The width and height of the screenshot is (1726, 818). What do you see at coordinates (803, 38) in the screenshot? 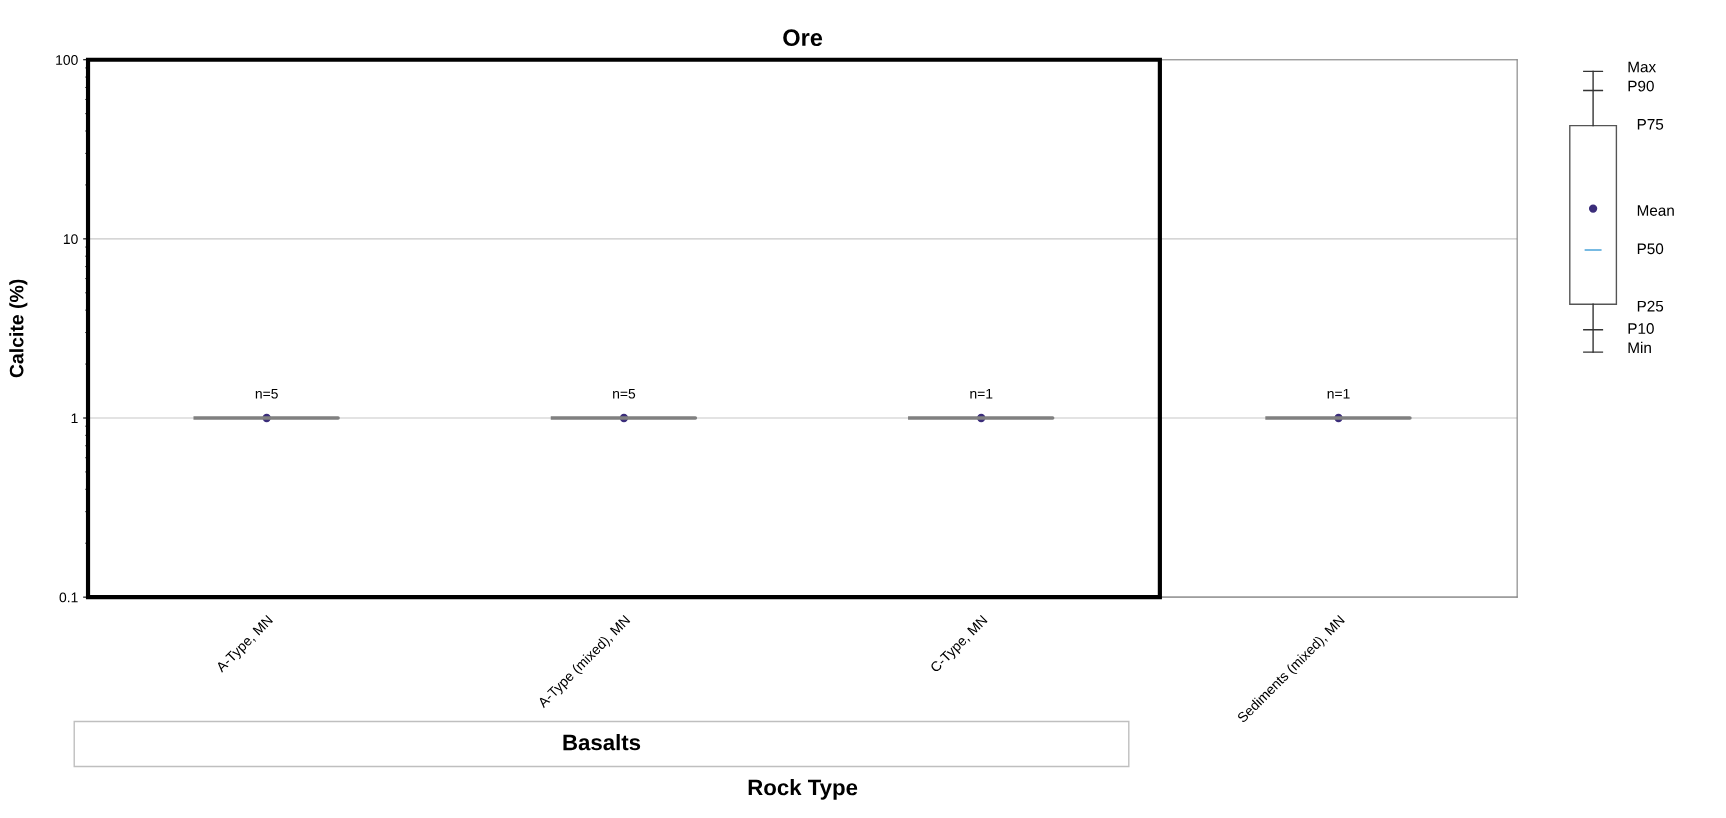
I see `chart-title: Ore` at bounding box center [803, 38].